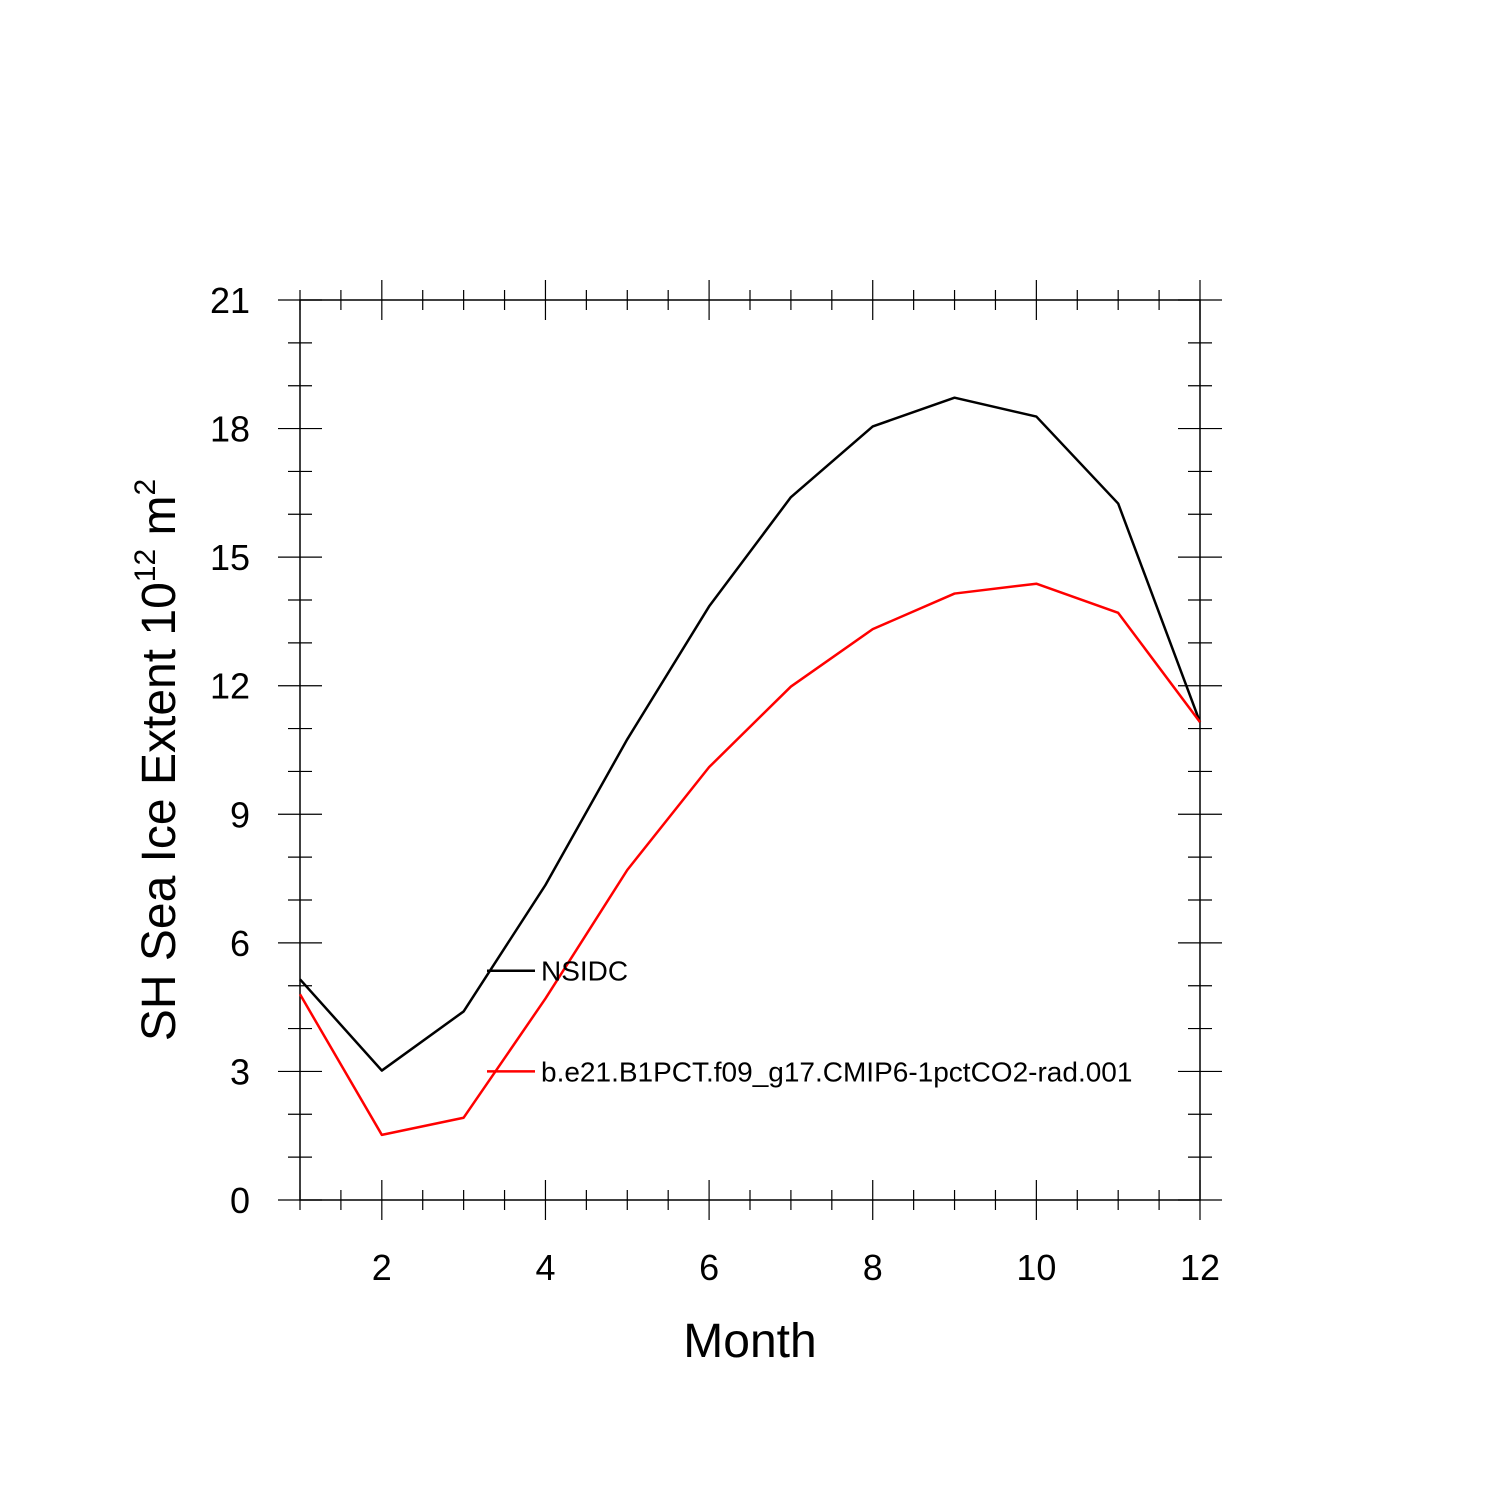 This screenshot has width=1500, height=1500. I want to click on y-tick-label: 3, so click(240, 1071).